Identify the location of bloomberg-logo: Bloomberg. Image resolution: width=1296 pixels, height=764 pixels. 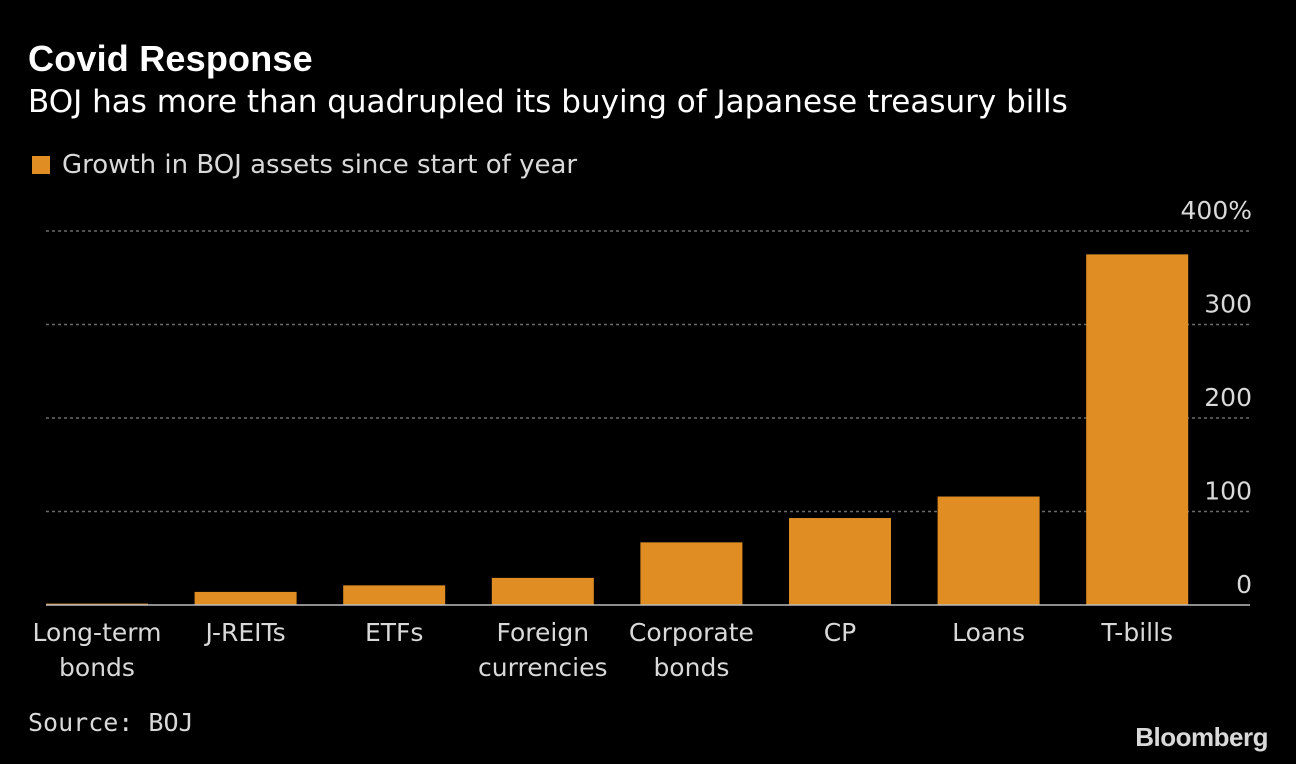
(1201, 737).